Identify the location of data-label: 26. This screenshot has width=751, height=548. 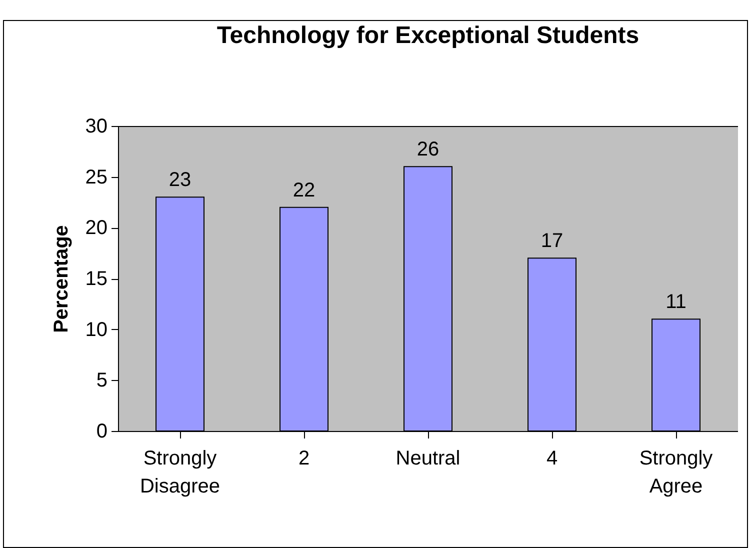
(428, 149).